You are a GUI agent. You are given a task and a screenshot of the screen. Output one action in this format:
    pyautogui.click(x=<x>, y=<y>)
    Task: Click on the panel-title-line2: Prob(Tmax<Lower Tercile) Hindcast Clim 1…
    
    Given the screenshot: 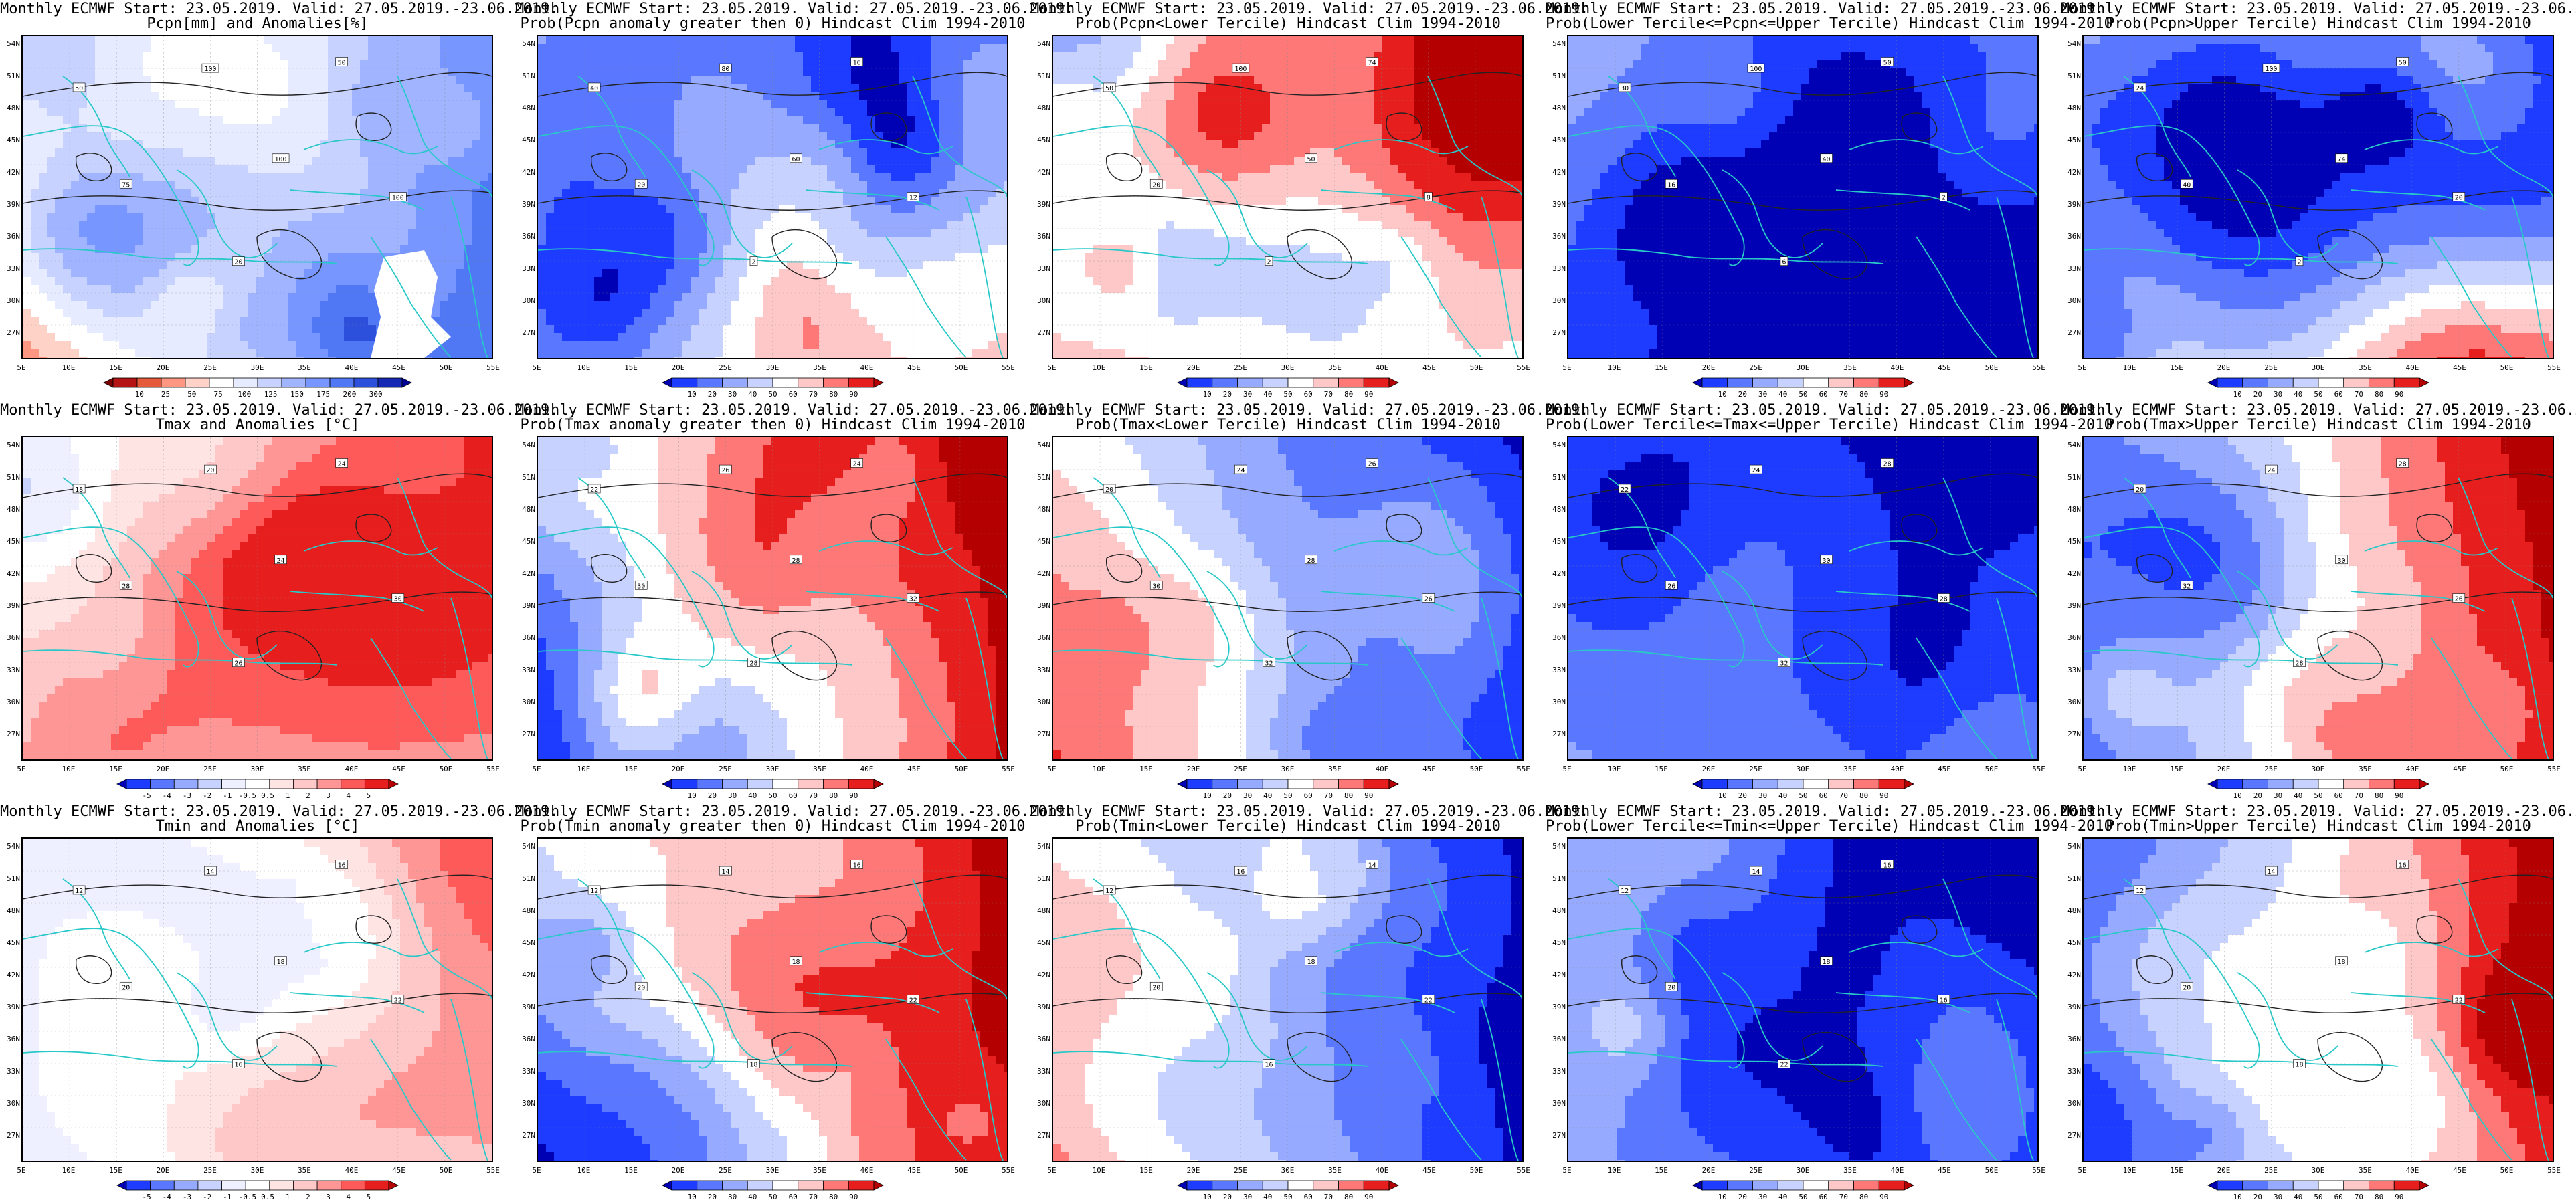 What is the action you would take?
    pyautogui.click(x=1288, y=425)
    